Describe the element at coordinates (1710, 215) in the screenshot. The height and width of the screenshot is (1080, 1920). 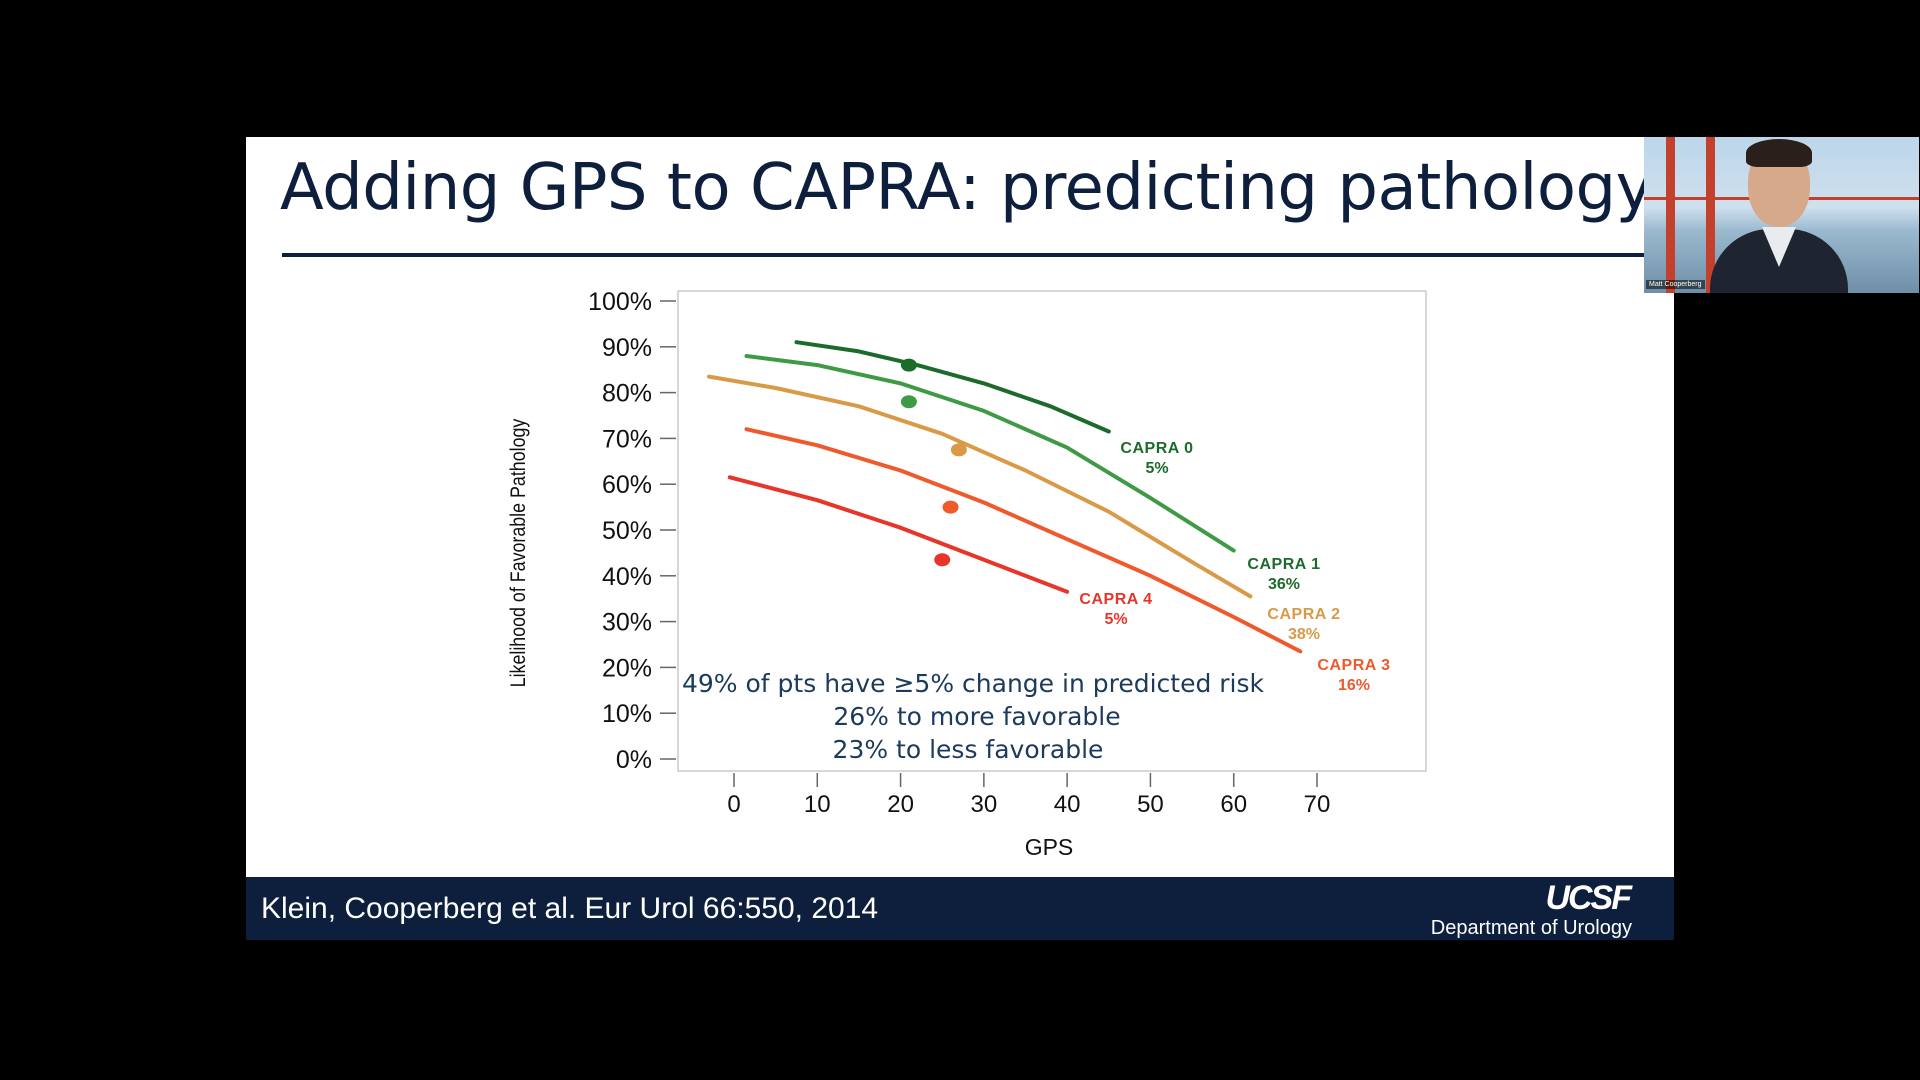
I see `bridge-tower-right` at that location.